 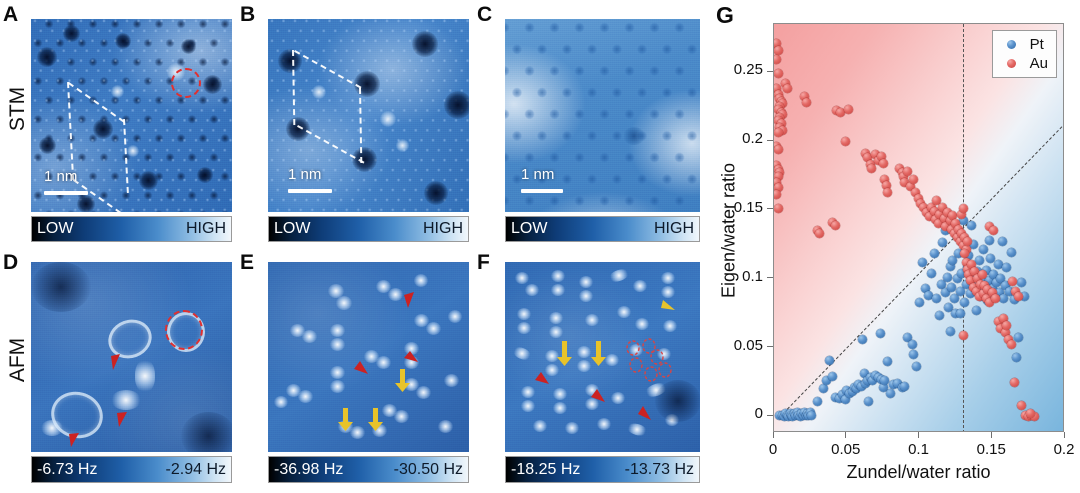 What do you see at coordinates (1064, 449) in the screenshot?
I see `x-tick-label: 0.2` at bounding box center [1064, 449].